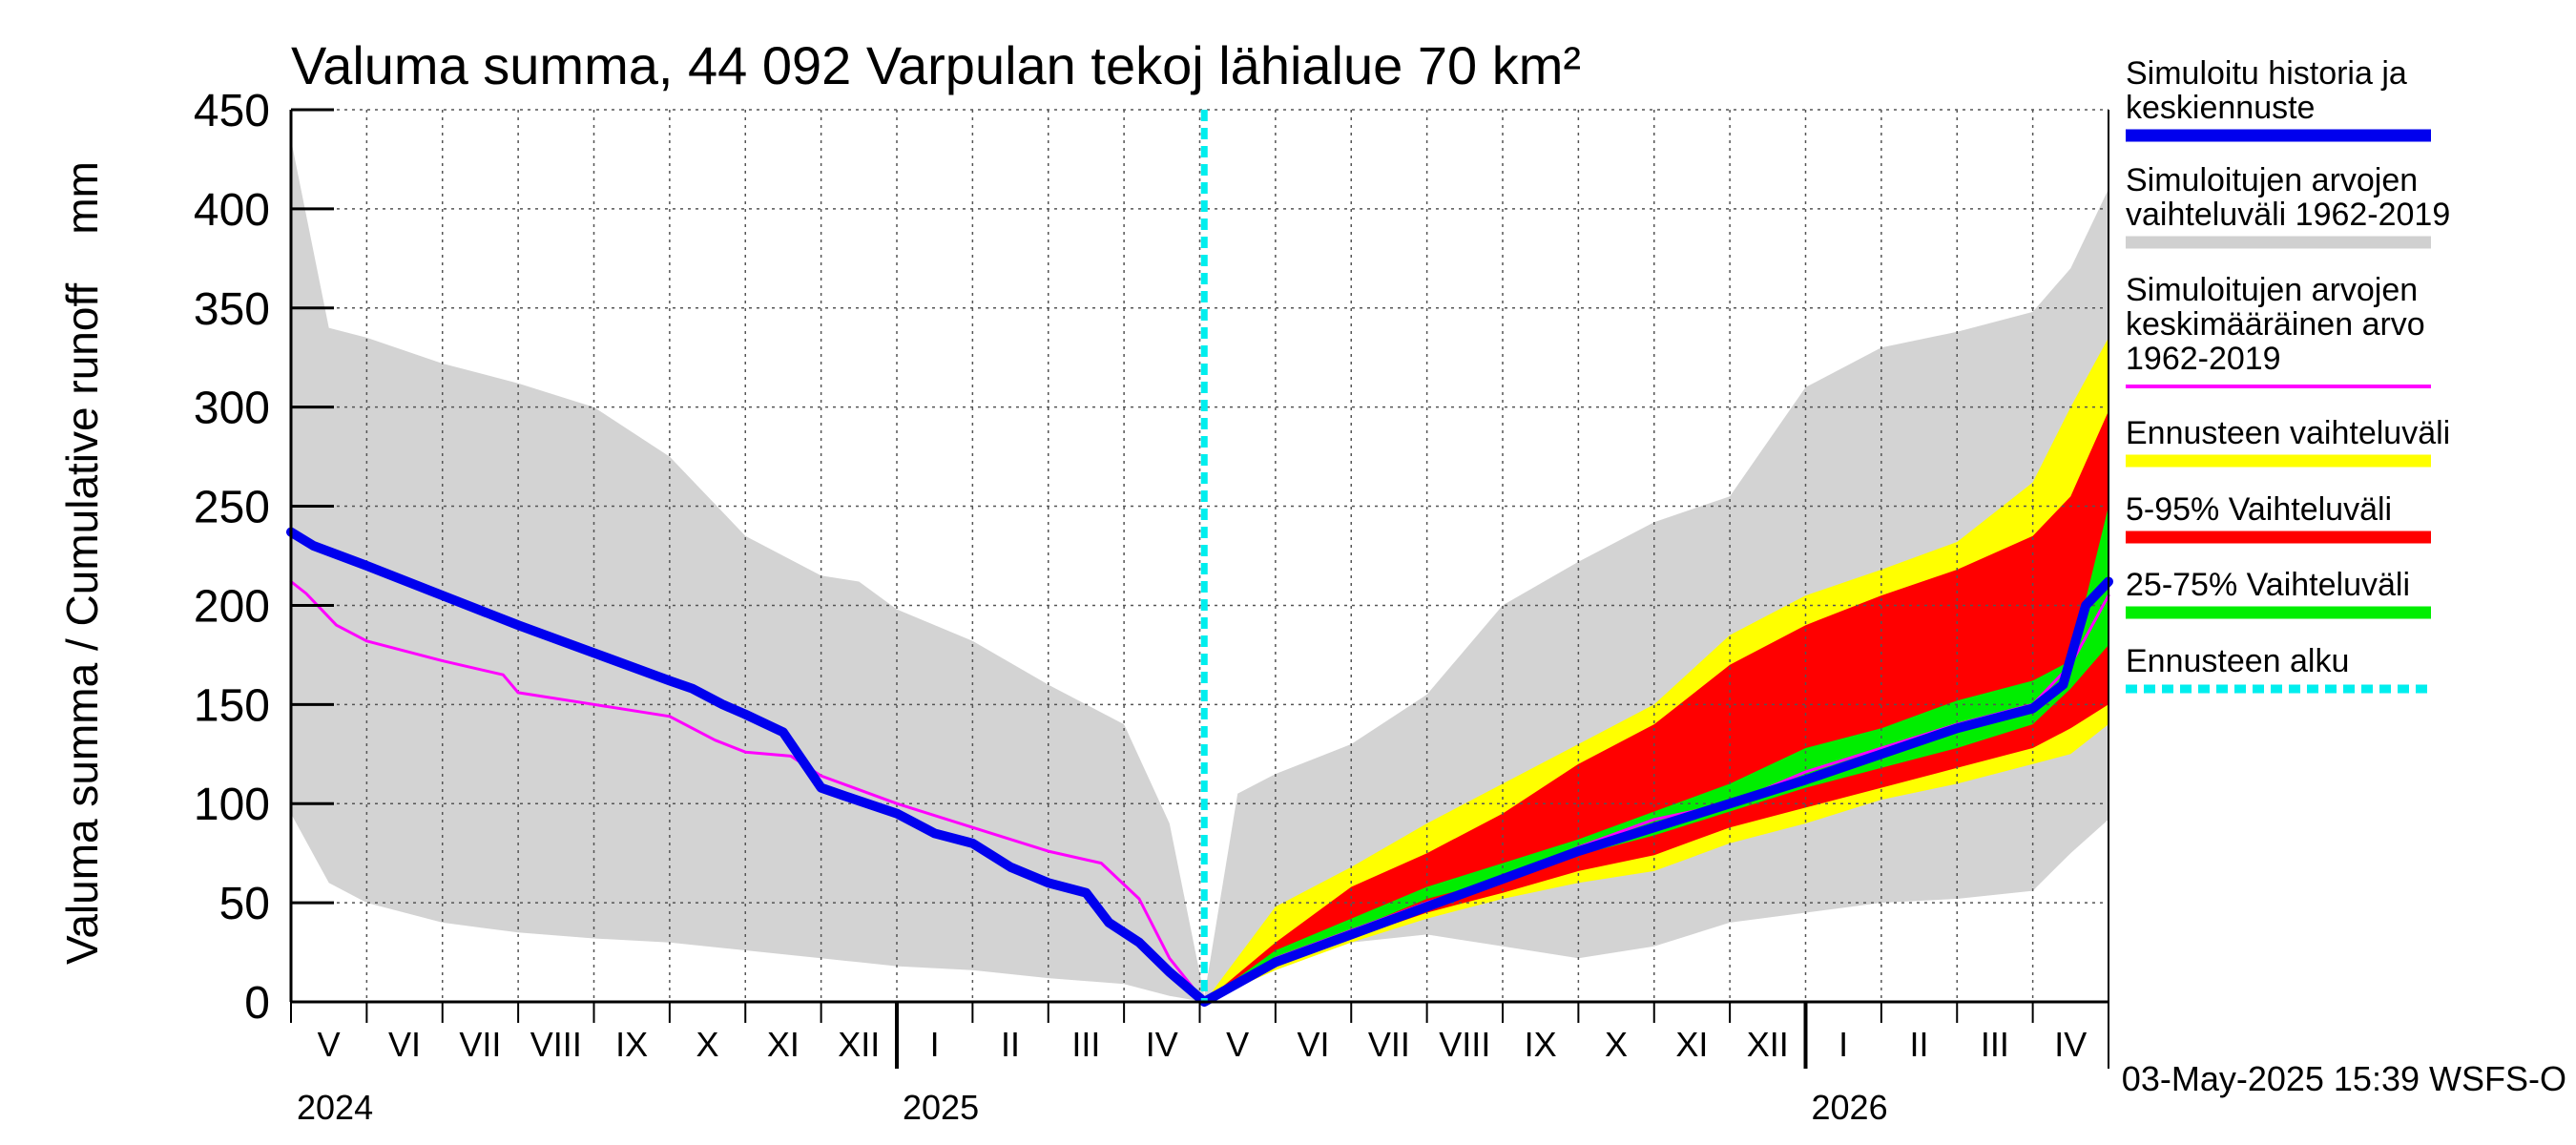  I want to click on y-tick-label: 400, so click(232, 211).